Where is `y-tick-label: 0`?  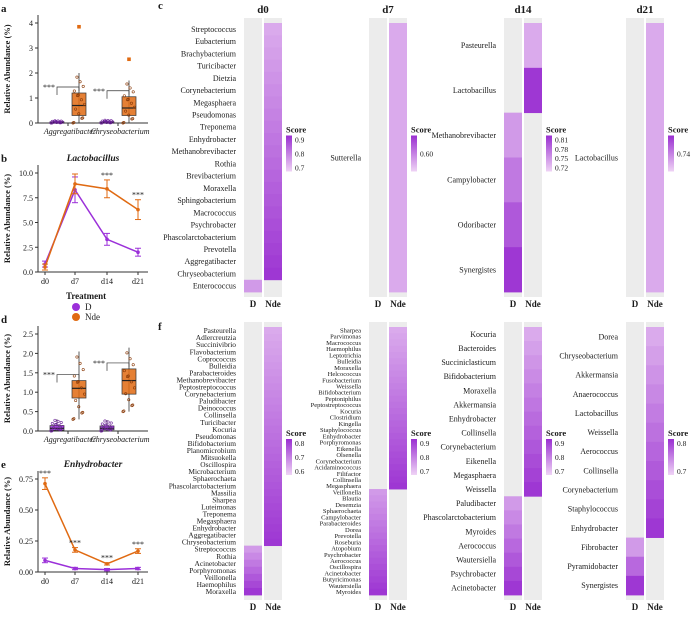
y-tick-label: 0 is located at coordinates (31, 123).